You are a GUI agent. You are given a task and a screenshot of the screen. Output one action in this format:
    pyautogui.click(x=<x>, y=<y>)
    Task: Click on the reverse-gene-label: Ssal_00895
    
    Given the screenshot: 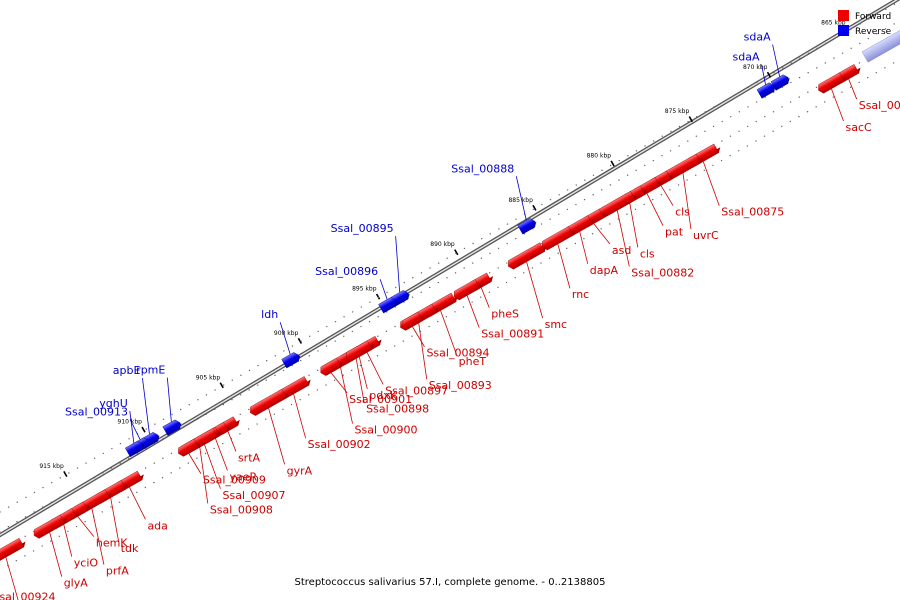 What is the action you would take?
    pyautogui.click(x=362, y=228)
    